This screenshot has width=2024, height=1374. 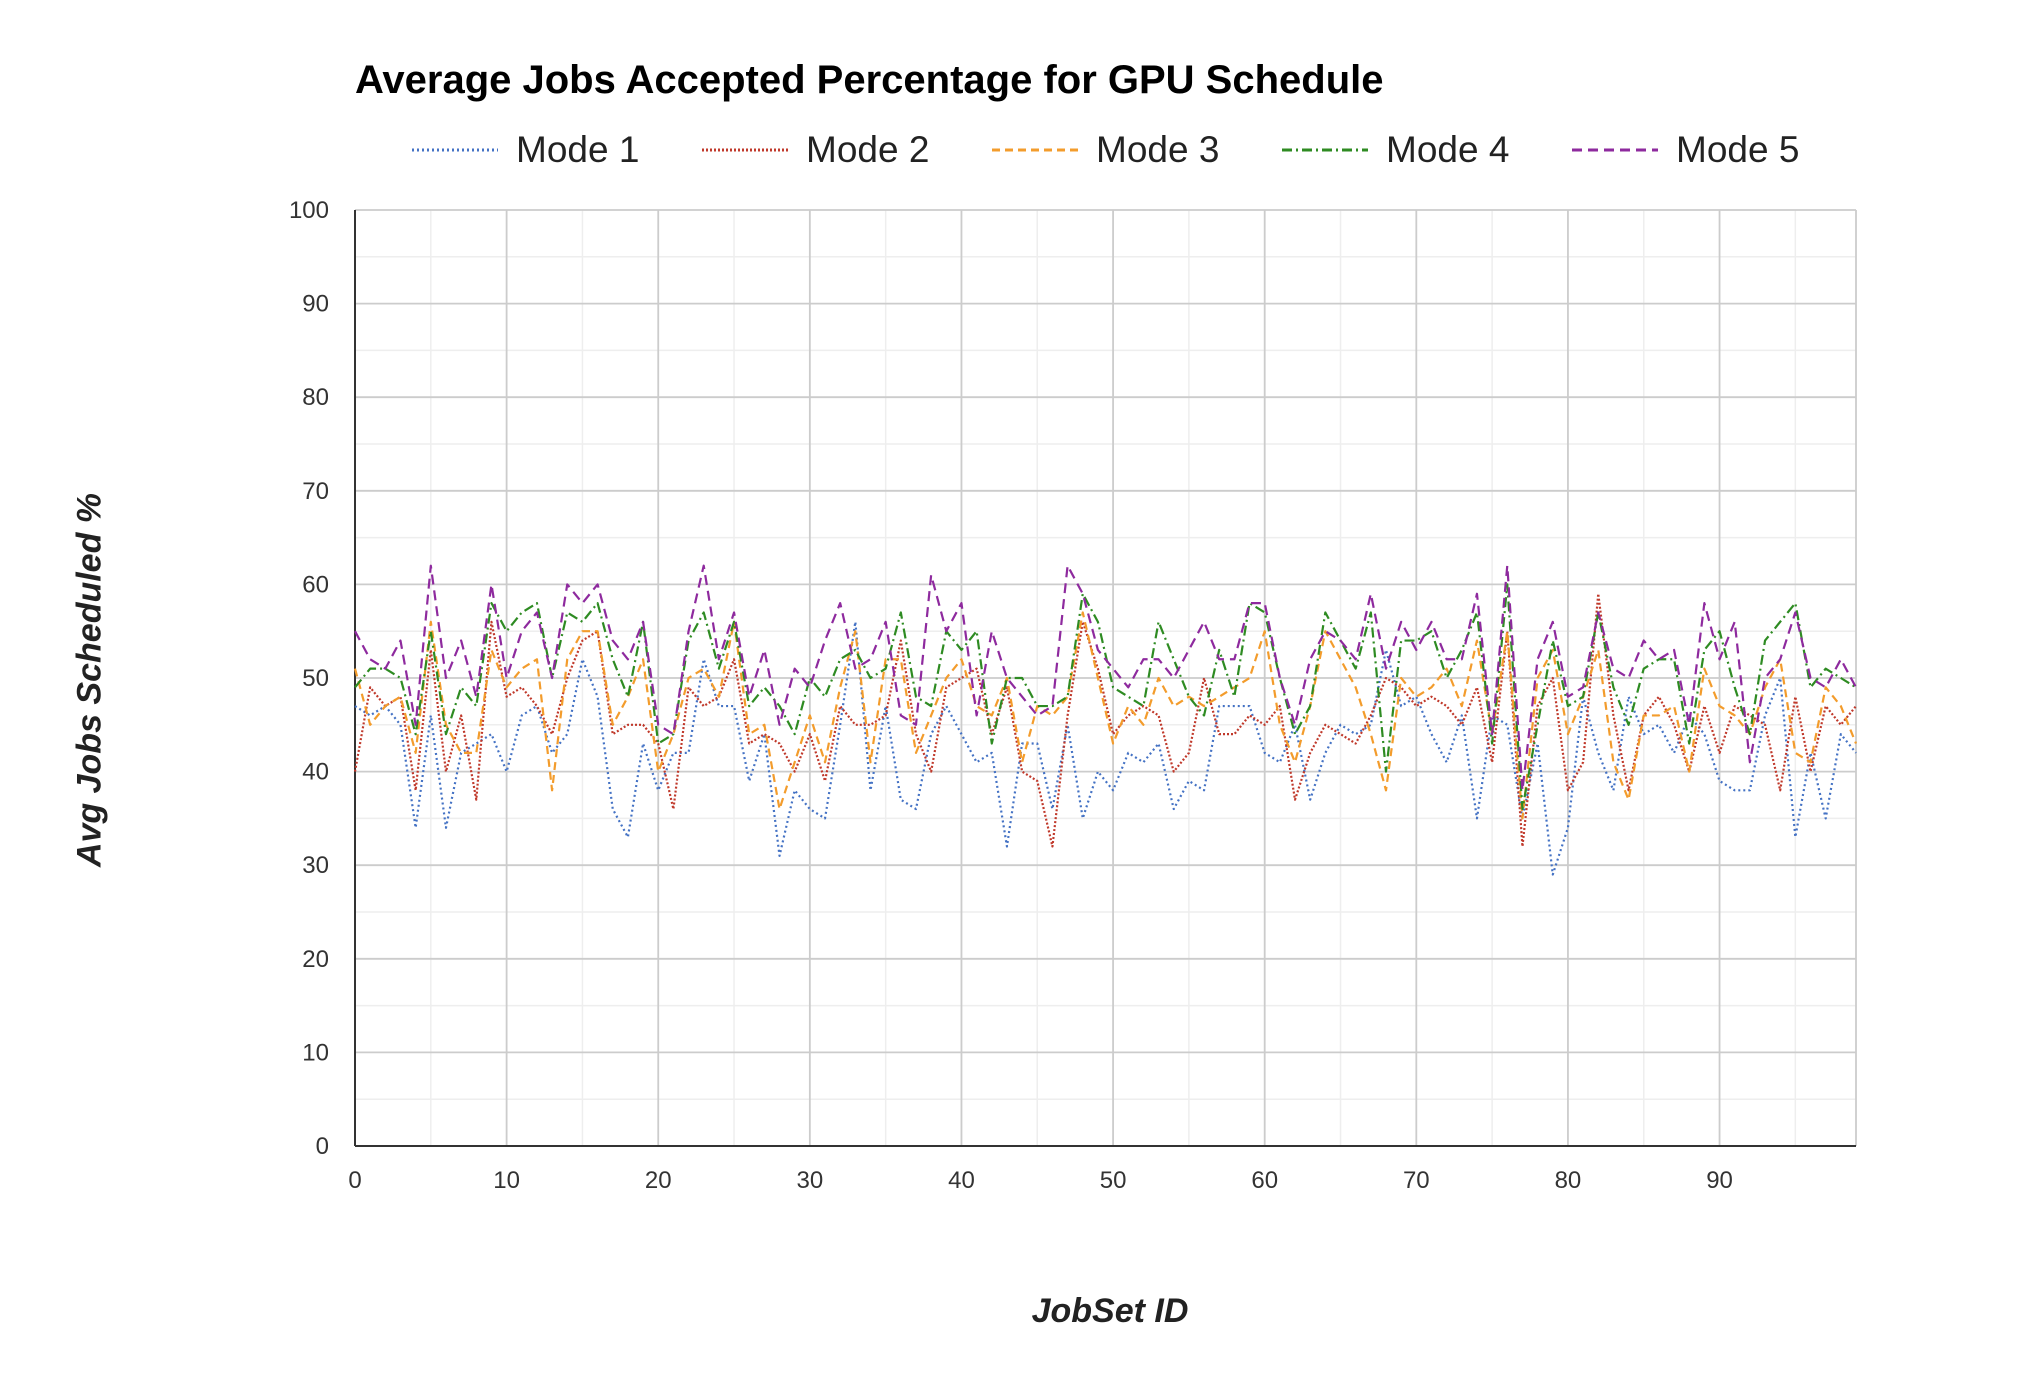 I want to click on x-tick-label: 70, so click(x=1416, y=1180).